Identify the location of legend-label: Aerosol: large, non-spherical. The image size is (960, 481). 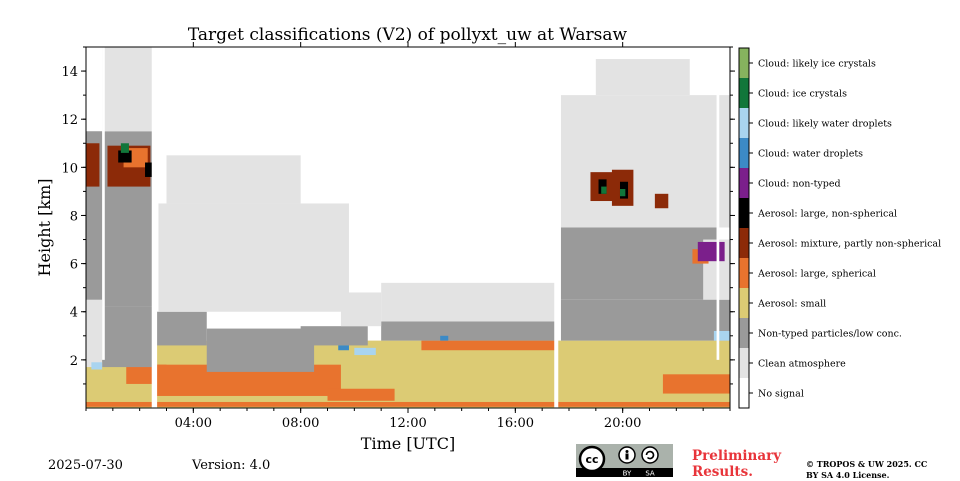
(827, 214).